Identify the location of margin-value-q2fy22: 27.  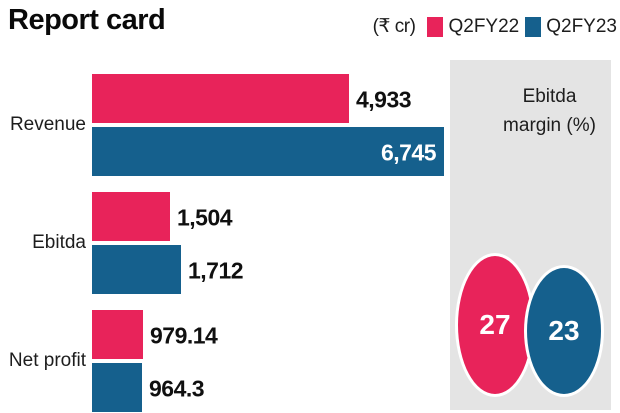
(495, 324).